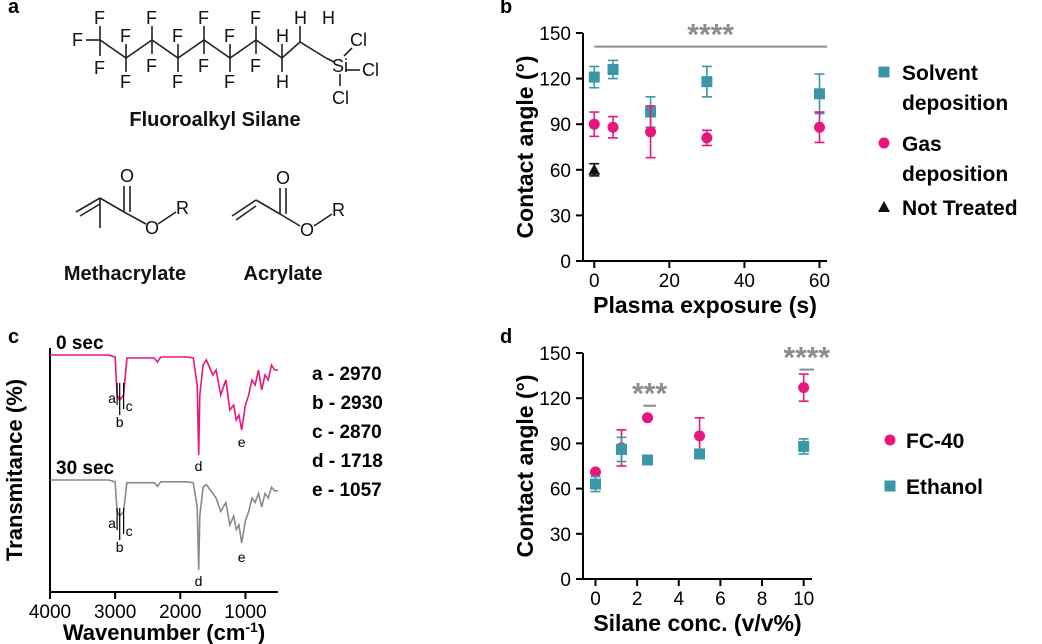 The width and height of the screenshot is (1042, 644). What do you see at coordinates (261, 632) in the screenshot?
I see `x-axis-label-end: )` at bounding box center [261, 632].